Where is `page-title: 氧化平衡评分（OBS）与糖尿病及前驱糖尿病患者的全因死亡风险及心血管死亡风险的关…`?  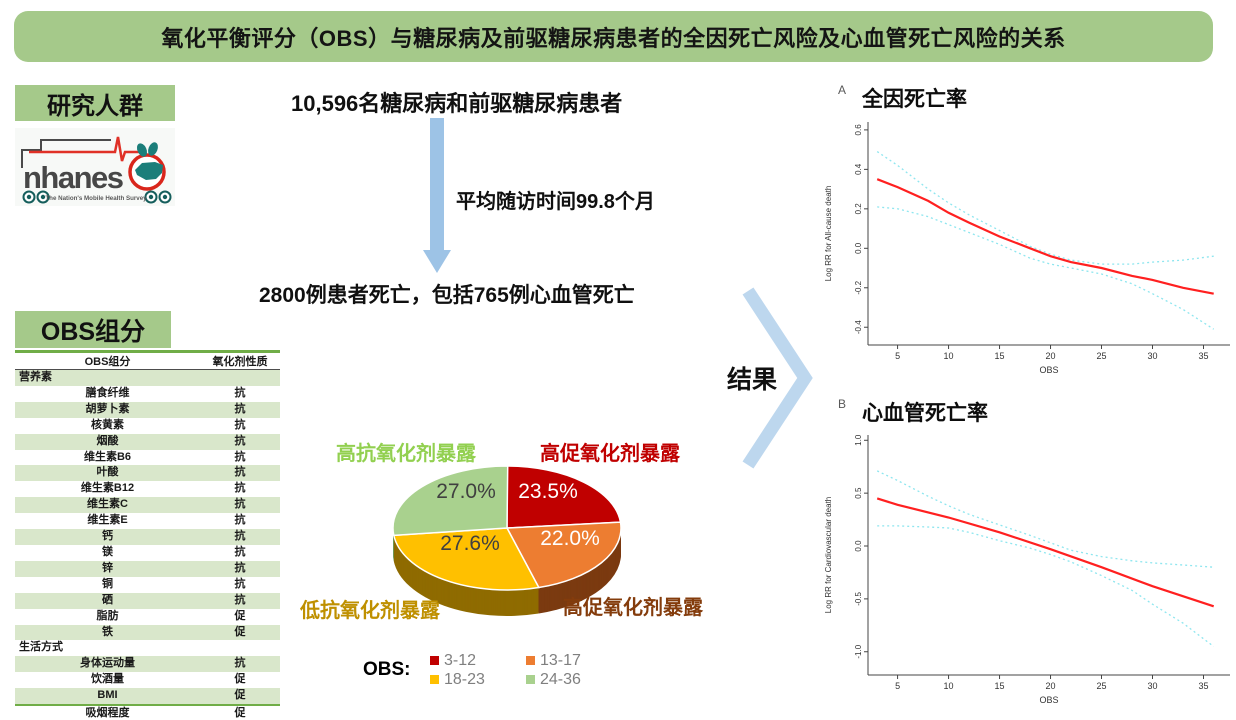 page-title: 氧化平衡评分（OBS）与糖尿病及前驱糖尿病患者的全因死亡风险及心血管死亡风险的关… is located at coordinates (613, 38).